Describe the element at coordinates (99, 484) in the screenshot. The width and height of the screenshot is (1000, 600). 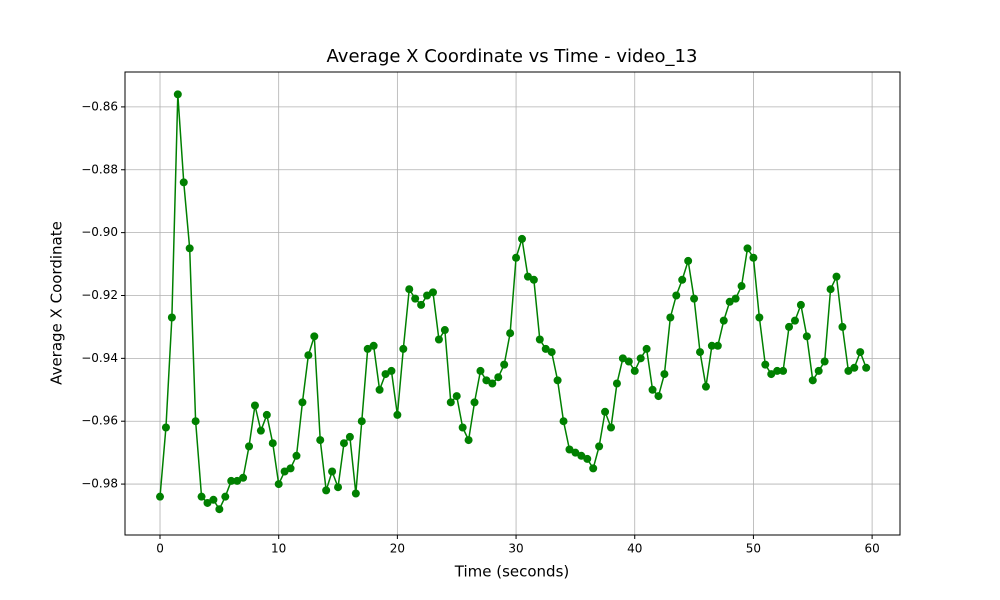
I see `y-tick-label: −0.98` at that location.